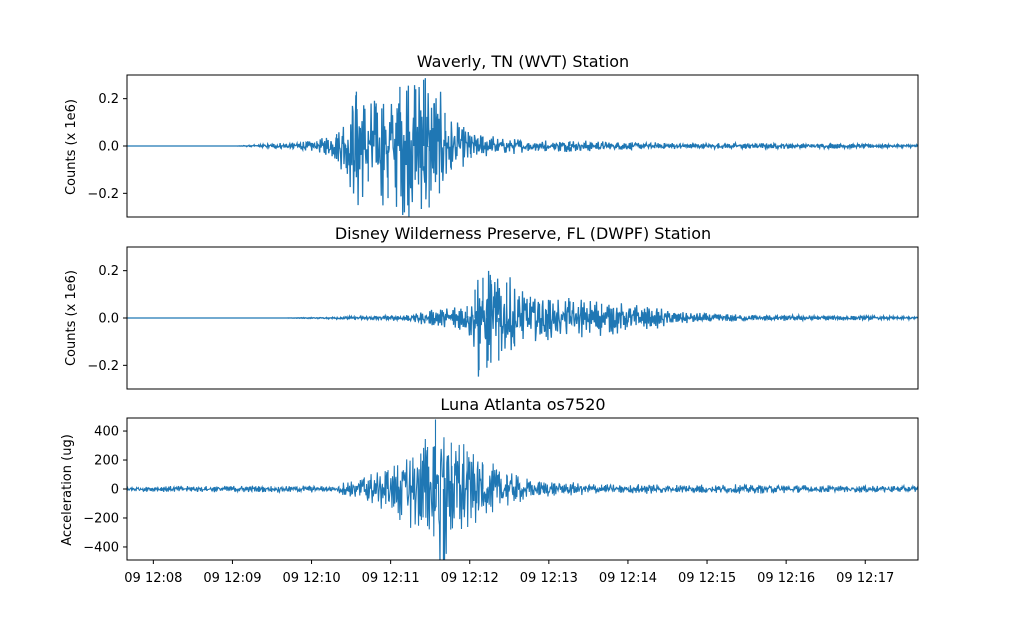 This screenshot has height=631, width=1020. What do you see at coordinates (311, 578) in the screenshot?
I see `x-tick-label-2: 09 12:10` at bounding box center [311, 578].